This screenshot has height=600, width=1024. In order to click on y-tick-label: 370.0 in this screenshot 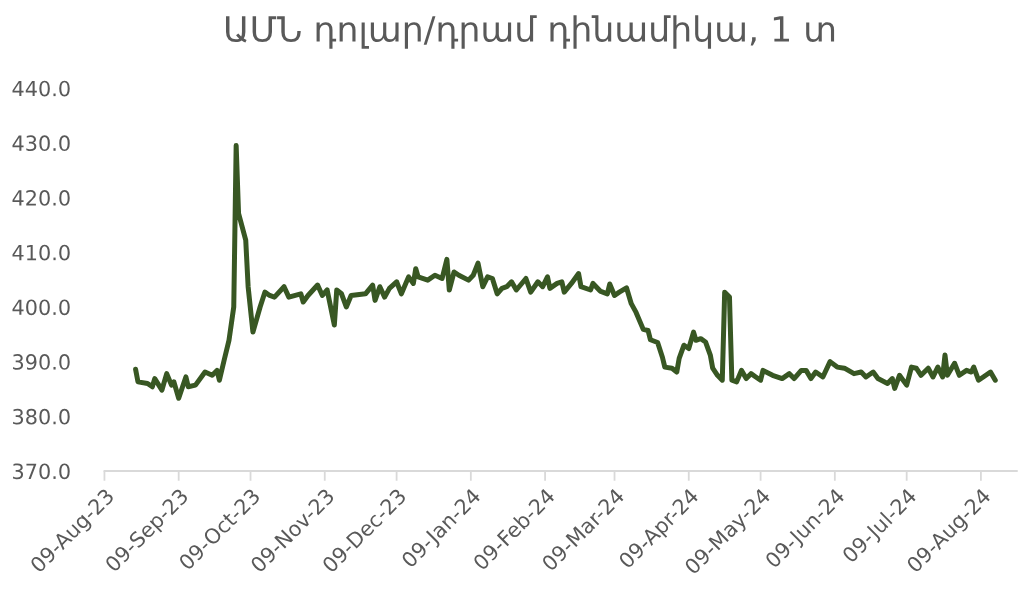, I will do `click(41, 471)`.